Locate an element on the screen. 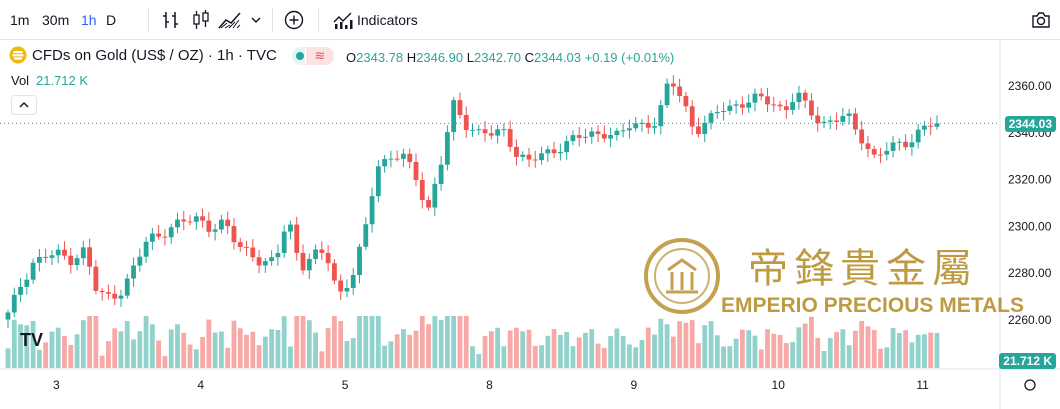  interval-30m-button: 30m is located at coordinates (56, 20).